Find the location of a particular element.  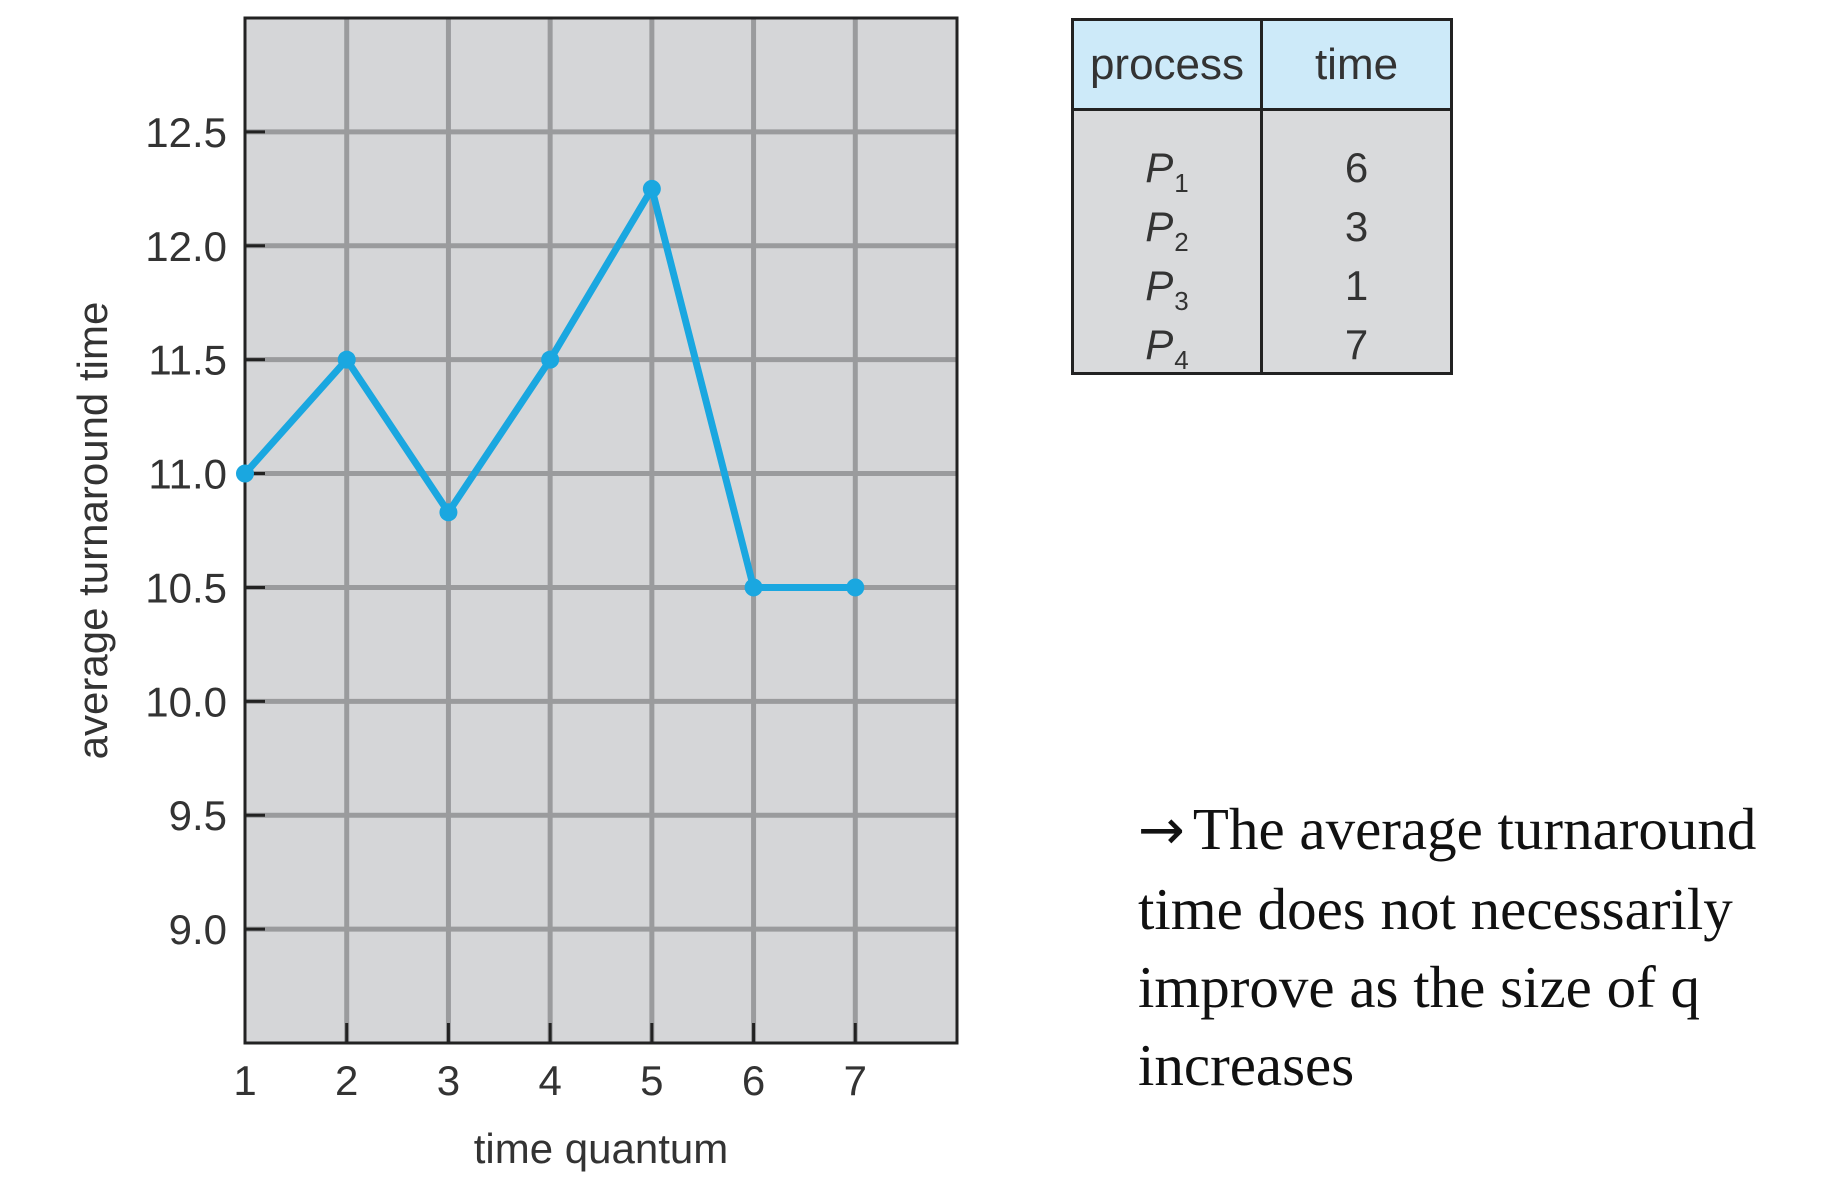

y-tick-label: 11.0 is located at coordinates (187, 474).